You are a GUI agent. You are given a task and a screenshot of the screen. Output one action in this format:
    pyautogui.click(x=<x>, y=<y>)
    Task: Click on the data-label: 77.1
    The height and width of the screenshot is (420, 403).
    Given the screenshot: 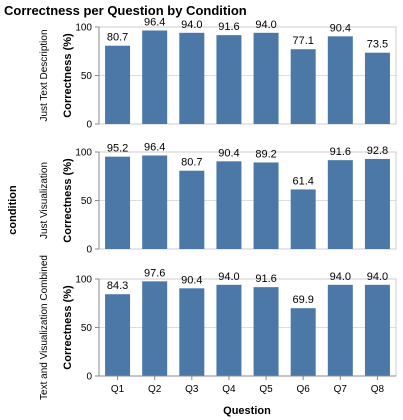 What is the action you would take?
    pyautogui.click(x=302, y=41)
    